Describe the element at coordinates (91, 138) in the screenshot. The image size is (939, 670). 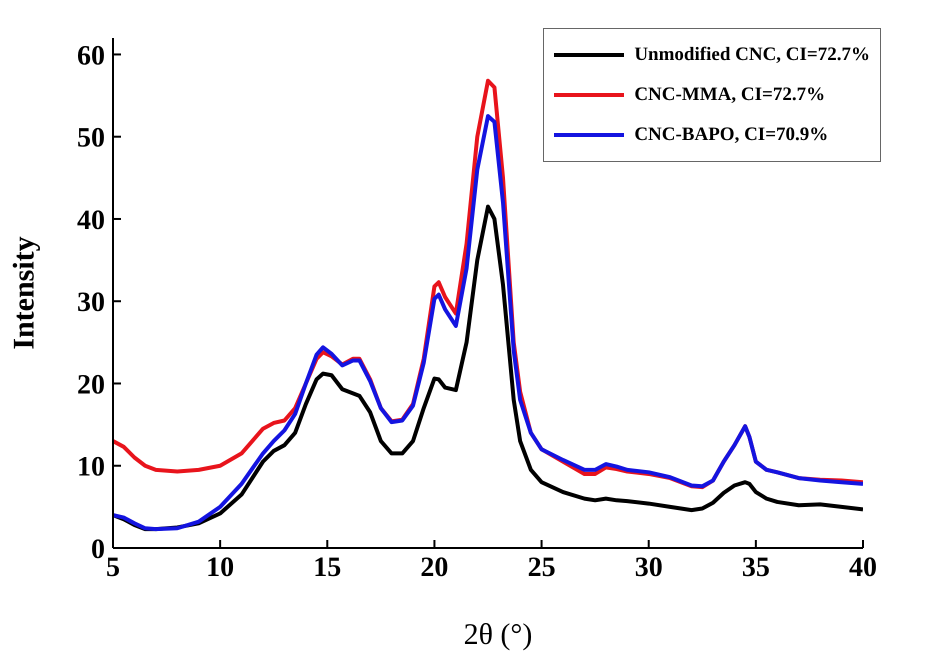
I see `y-tick-label: 50` at that location.